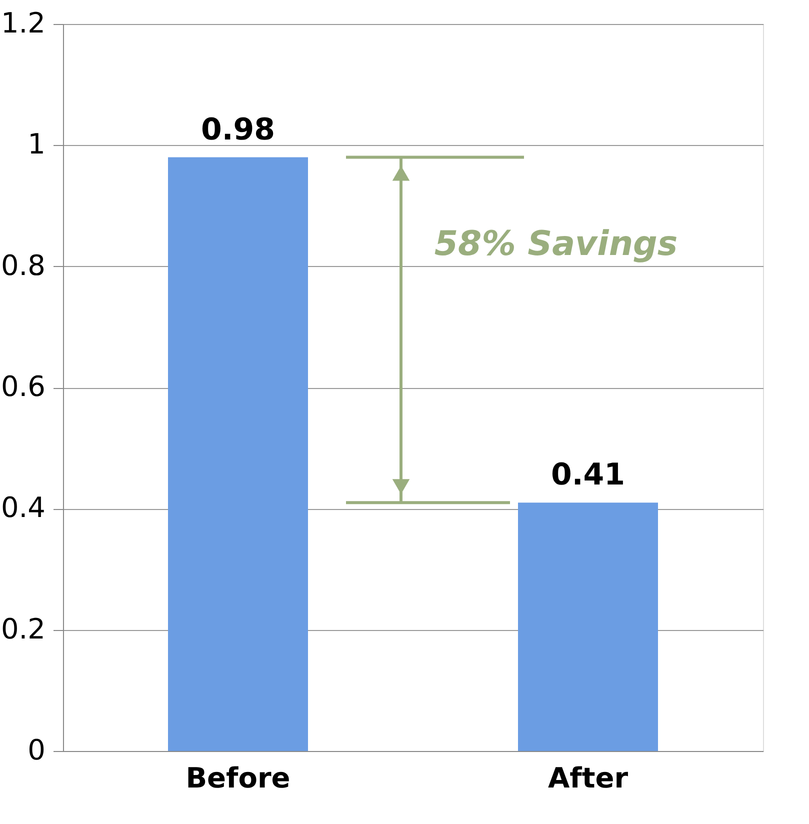 This screenshot has height=824, width=809. What do you see at coordinates (37, 750) in the screenshot?
I see `y-tick-label: 0` at bounding box center [37, 750].